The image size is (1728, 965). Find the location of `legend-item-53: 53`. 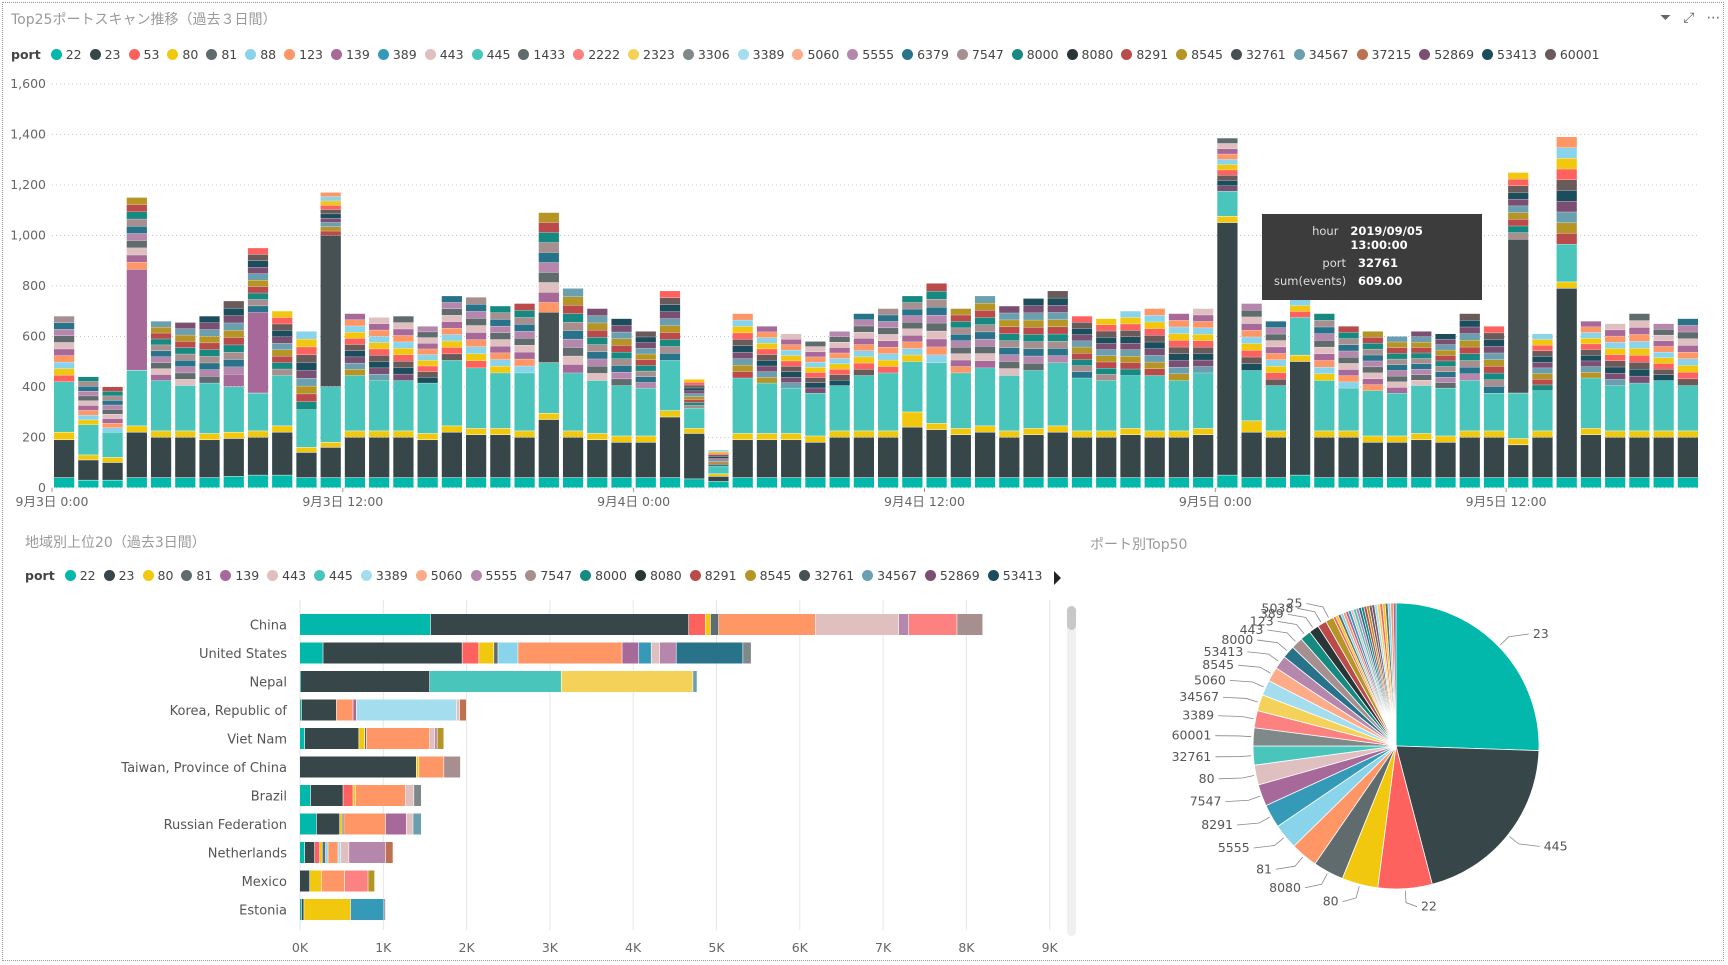

legend-item-53: 53 is located at coordinates (143, 54).